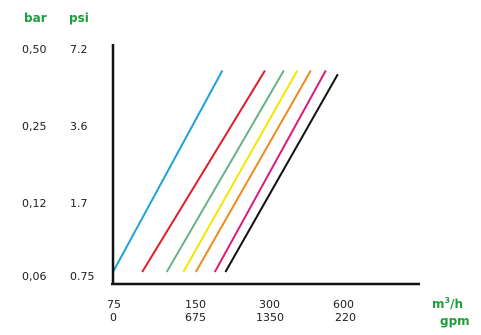 This screenshot has width=481, height=335. I want to click on y-tick-bar-3: 0,06, so click(34, 276).